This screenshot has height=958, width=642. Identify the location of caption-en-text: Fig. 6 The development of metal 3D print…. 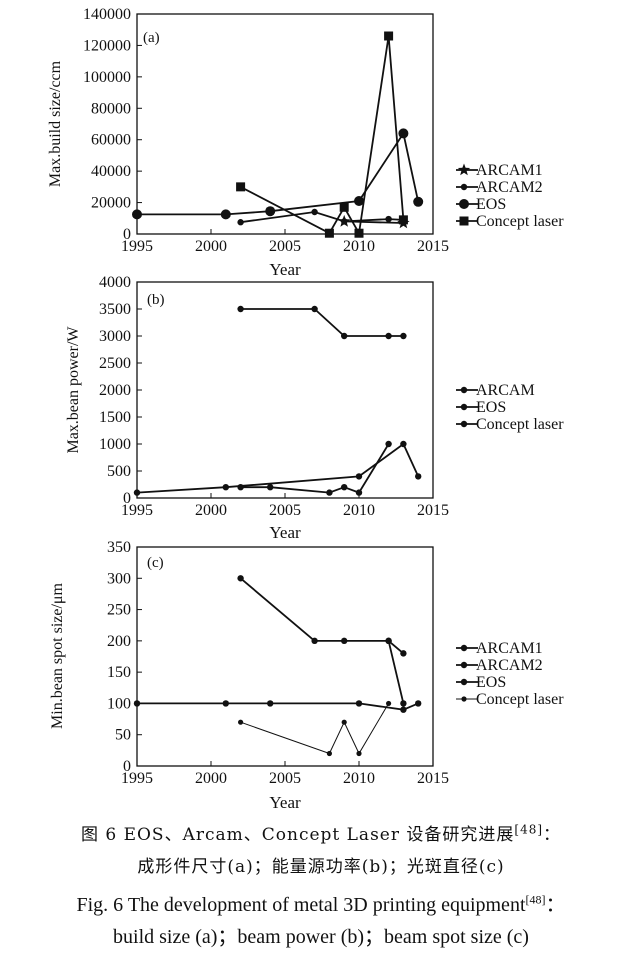
(301, 905).